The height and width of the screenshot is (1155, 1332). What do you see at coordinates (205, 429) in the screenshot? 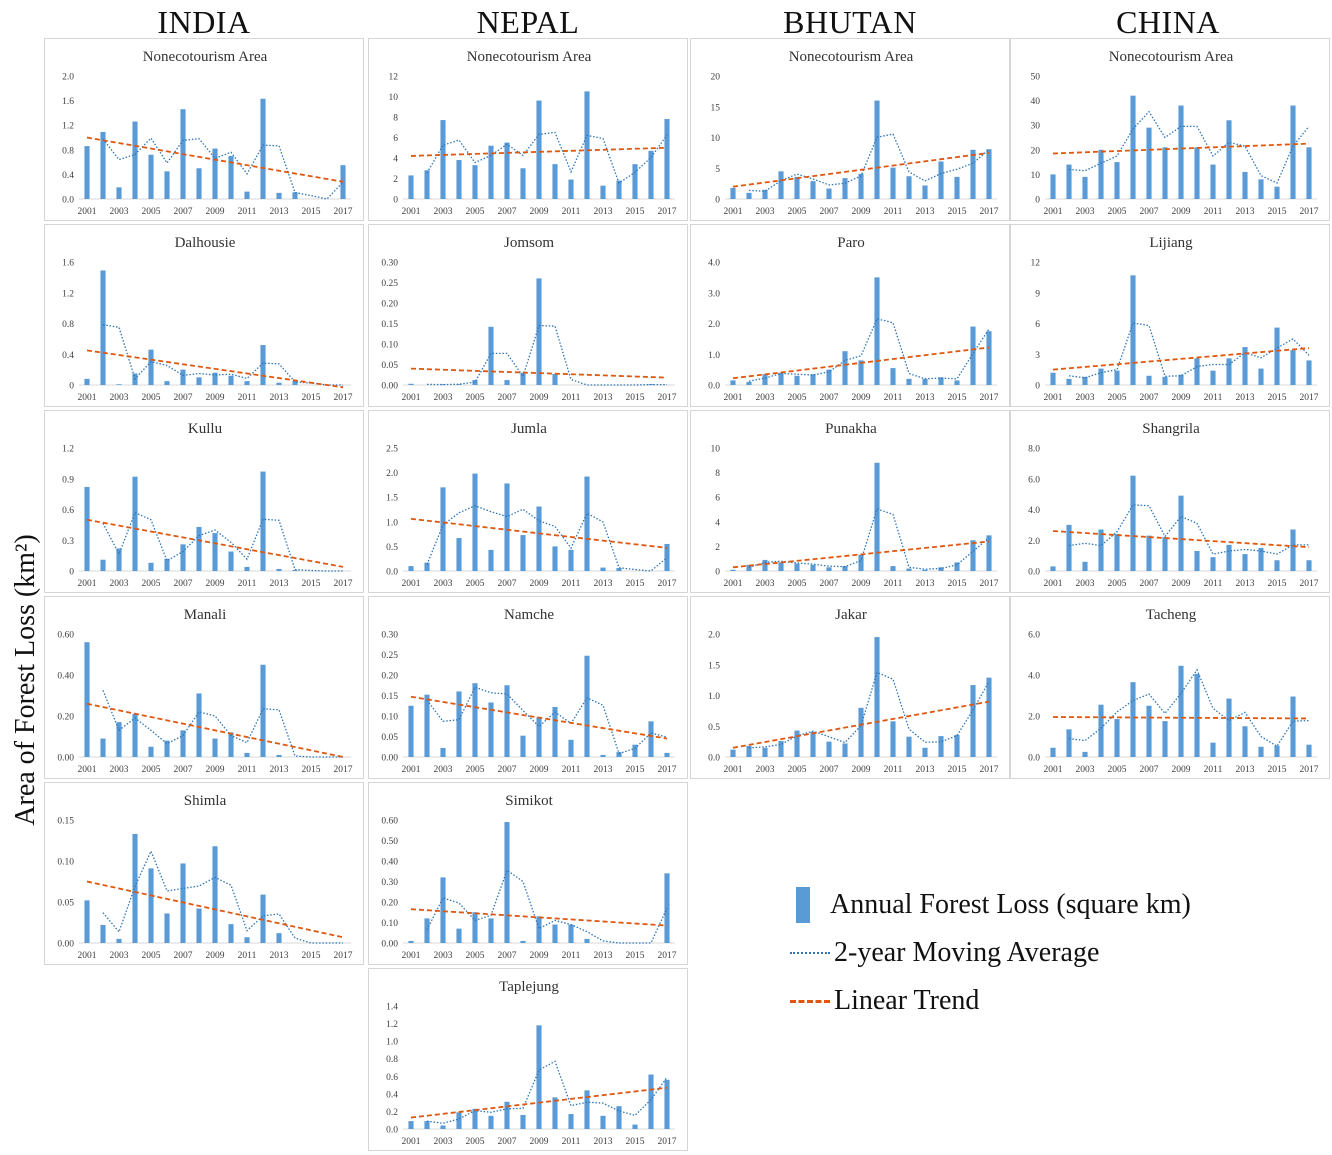
I see `chart-title: Kullu` at bounding box center [205, 429].